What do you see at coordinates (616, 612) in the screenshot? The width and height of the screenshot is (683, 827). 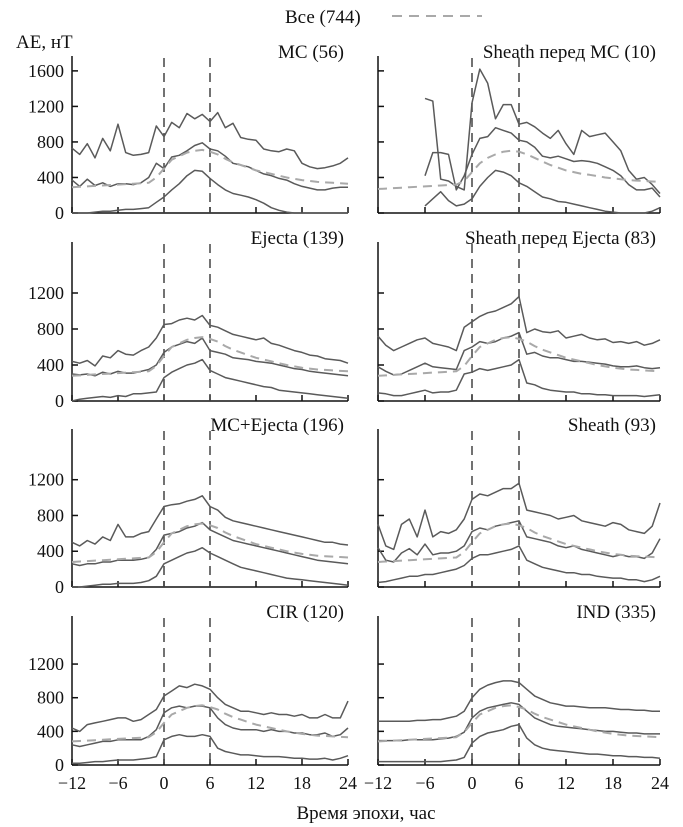 I see `panel-title: IND (335)` at bounding box center [616, 612].